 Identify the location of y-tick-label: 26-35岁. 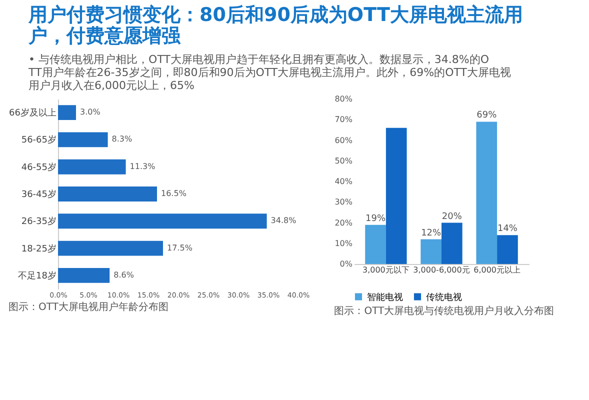
(38, 222).